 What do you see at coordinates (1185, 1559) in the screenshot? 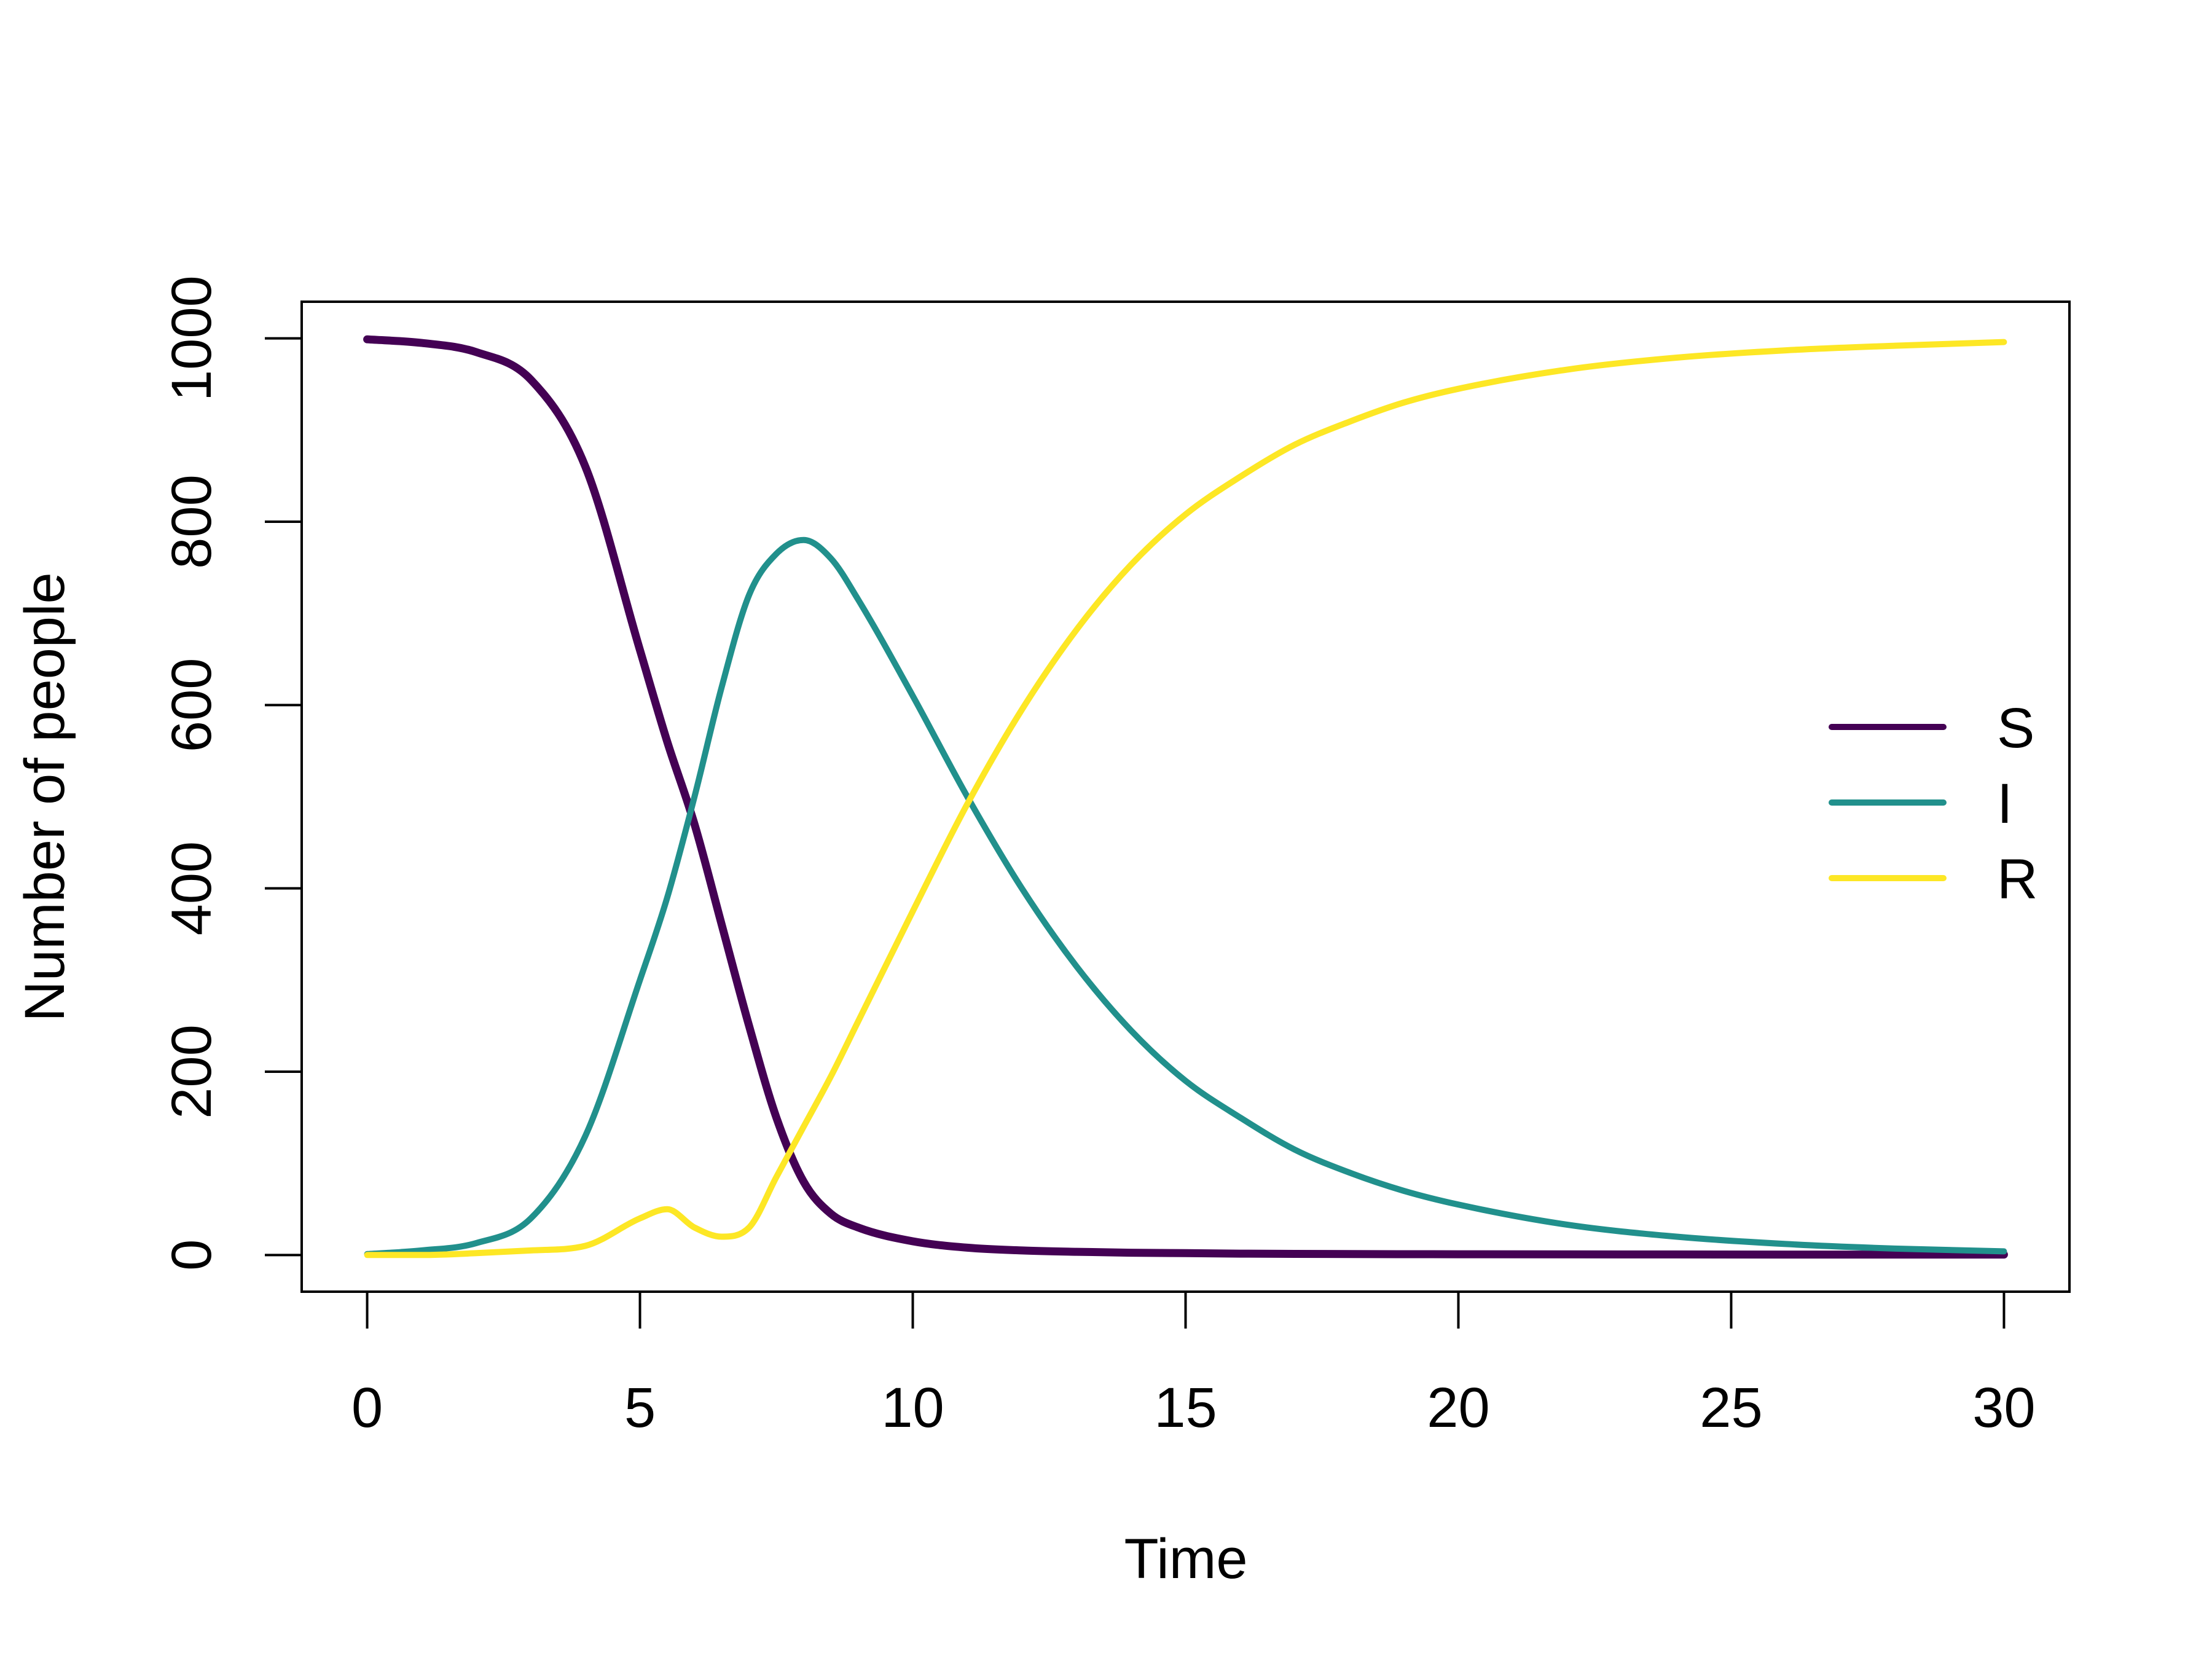
I see `x-axis-title: Time` at bounding box center [1185, 1559].